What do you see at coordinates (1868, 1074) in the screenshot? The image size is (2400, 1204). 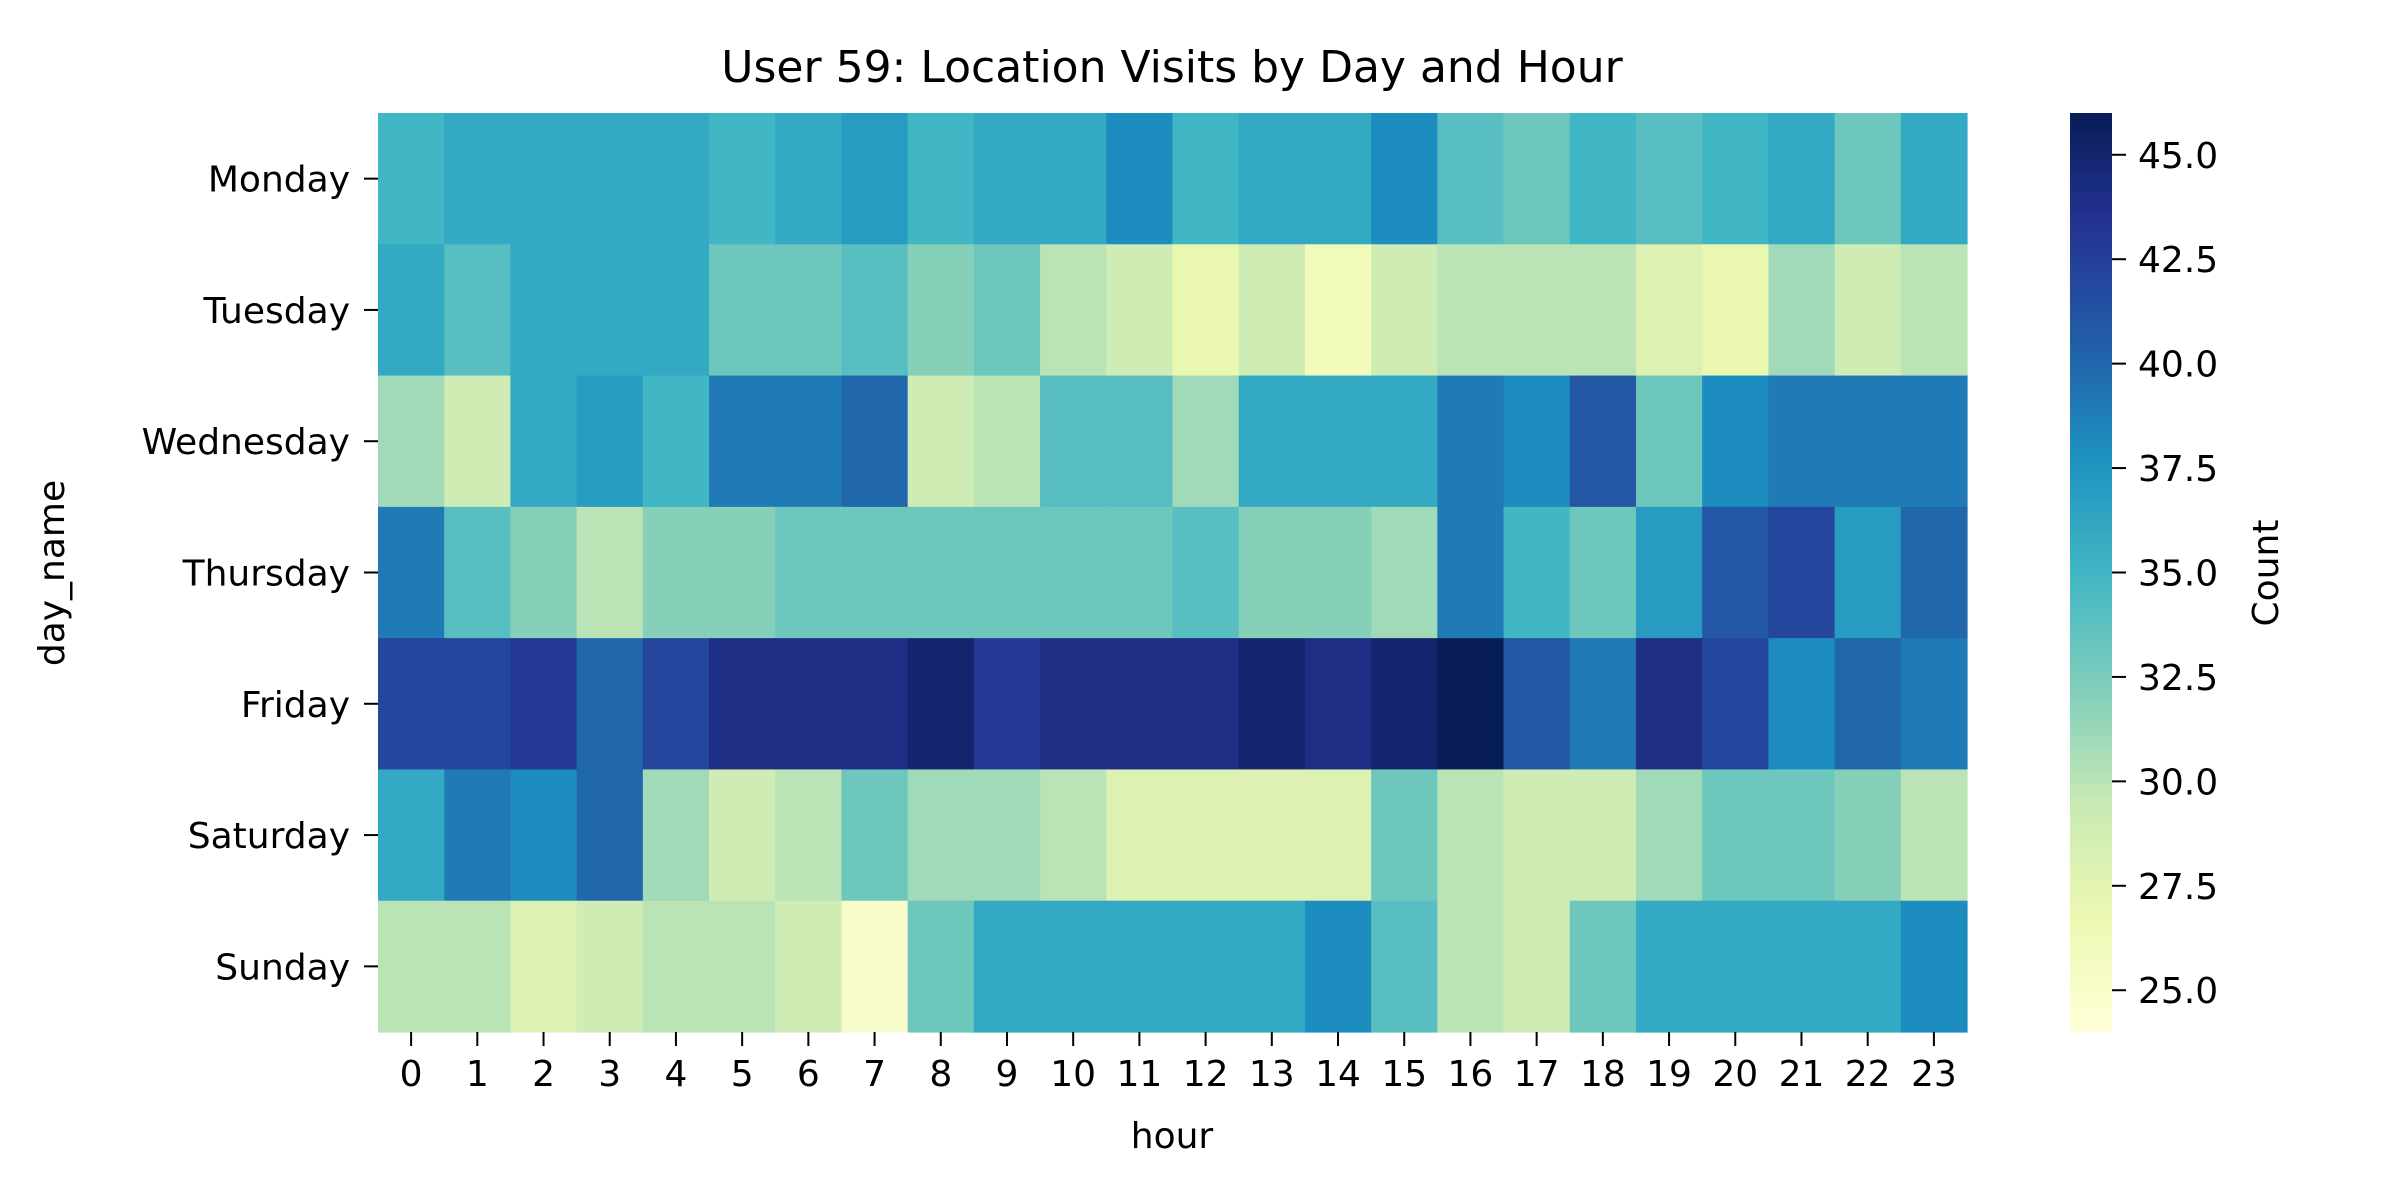 I see `x-tick-label: 22` at bounding box center [1868, 1074].